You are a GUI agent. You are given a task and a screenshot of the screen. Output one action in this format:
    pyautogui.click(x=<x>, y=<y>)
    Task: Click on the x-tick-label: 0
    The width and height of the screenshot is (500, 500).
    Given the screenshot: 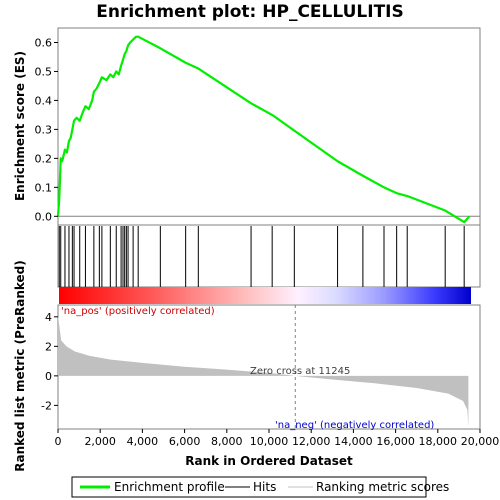 What is the action you would take?
    pyautogui.click(x=58, y=441)
    